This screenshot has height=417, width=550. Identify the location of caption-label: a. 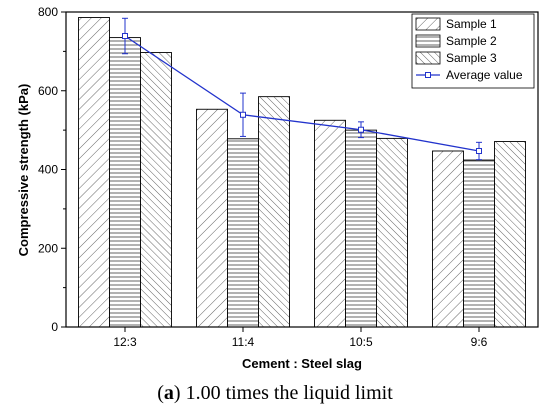
(168, 393).